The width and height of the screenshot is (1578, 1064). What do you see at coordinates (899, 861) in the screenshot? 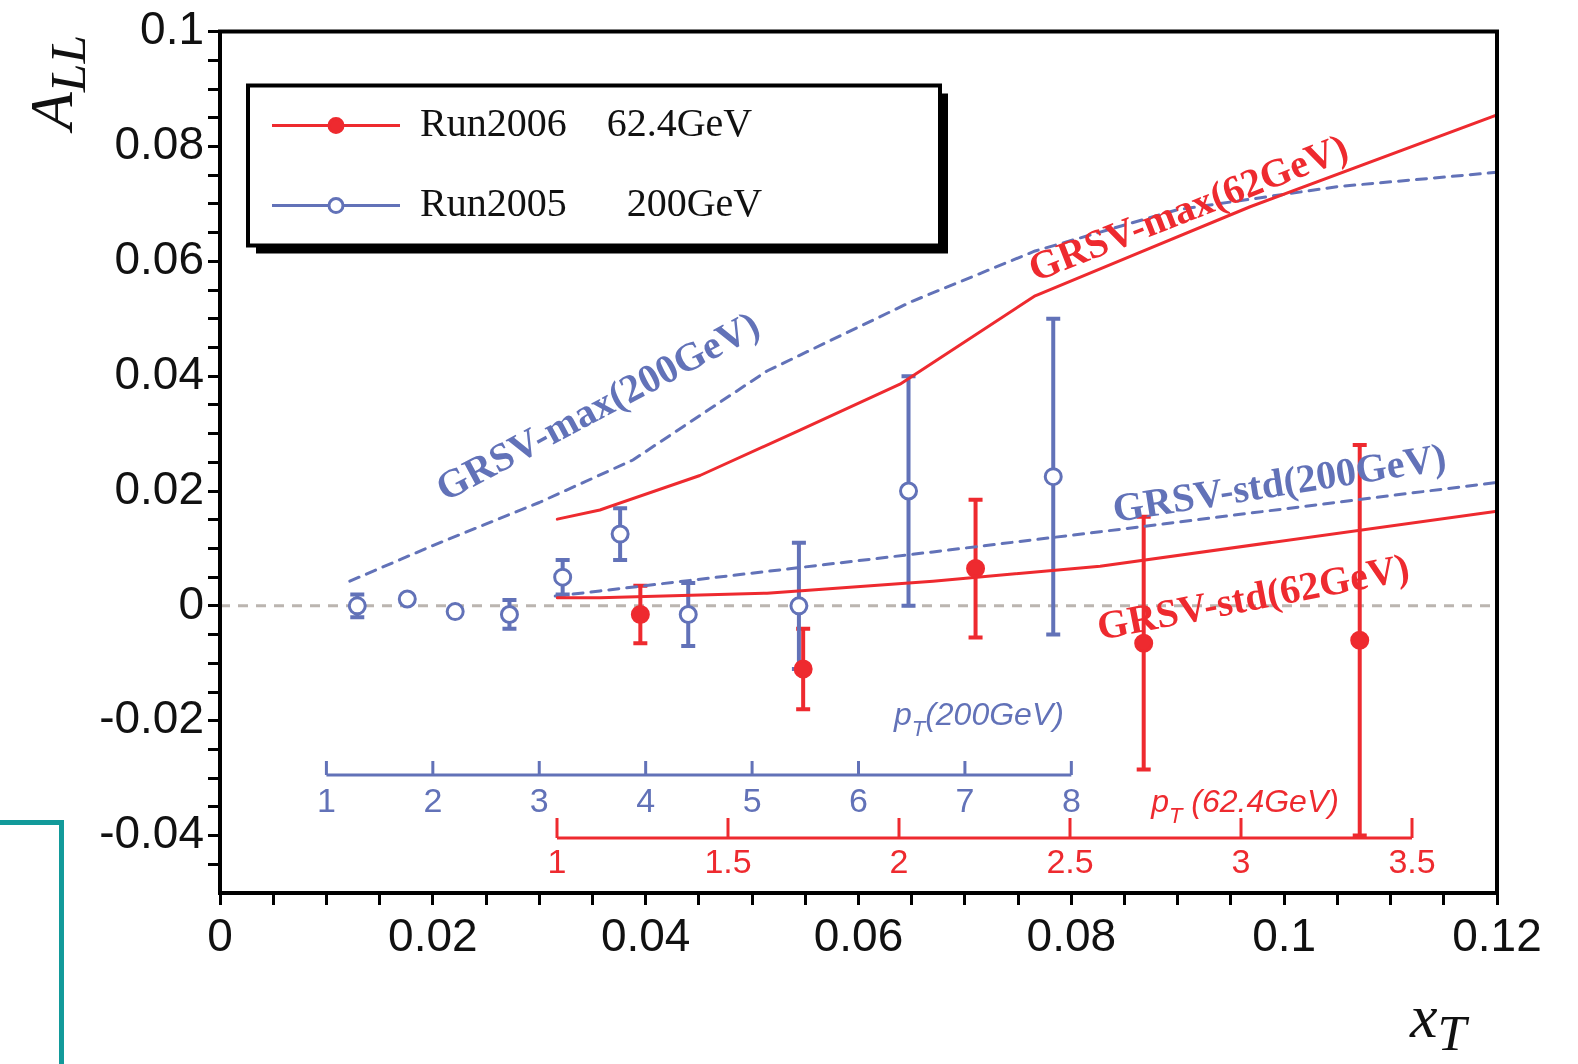
I see `annotation: 2` at bounding box center [899, 861].